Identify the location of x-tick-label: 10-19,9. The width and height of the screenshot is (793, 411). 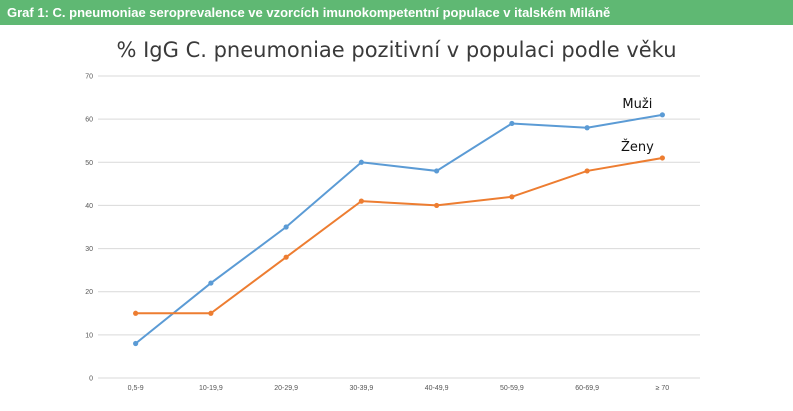
(211, 388).